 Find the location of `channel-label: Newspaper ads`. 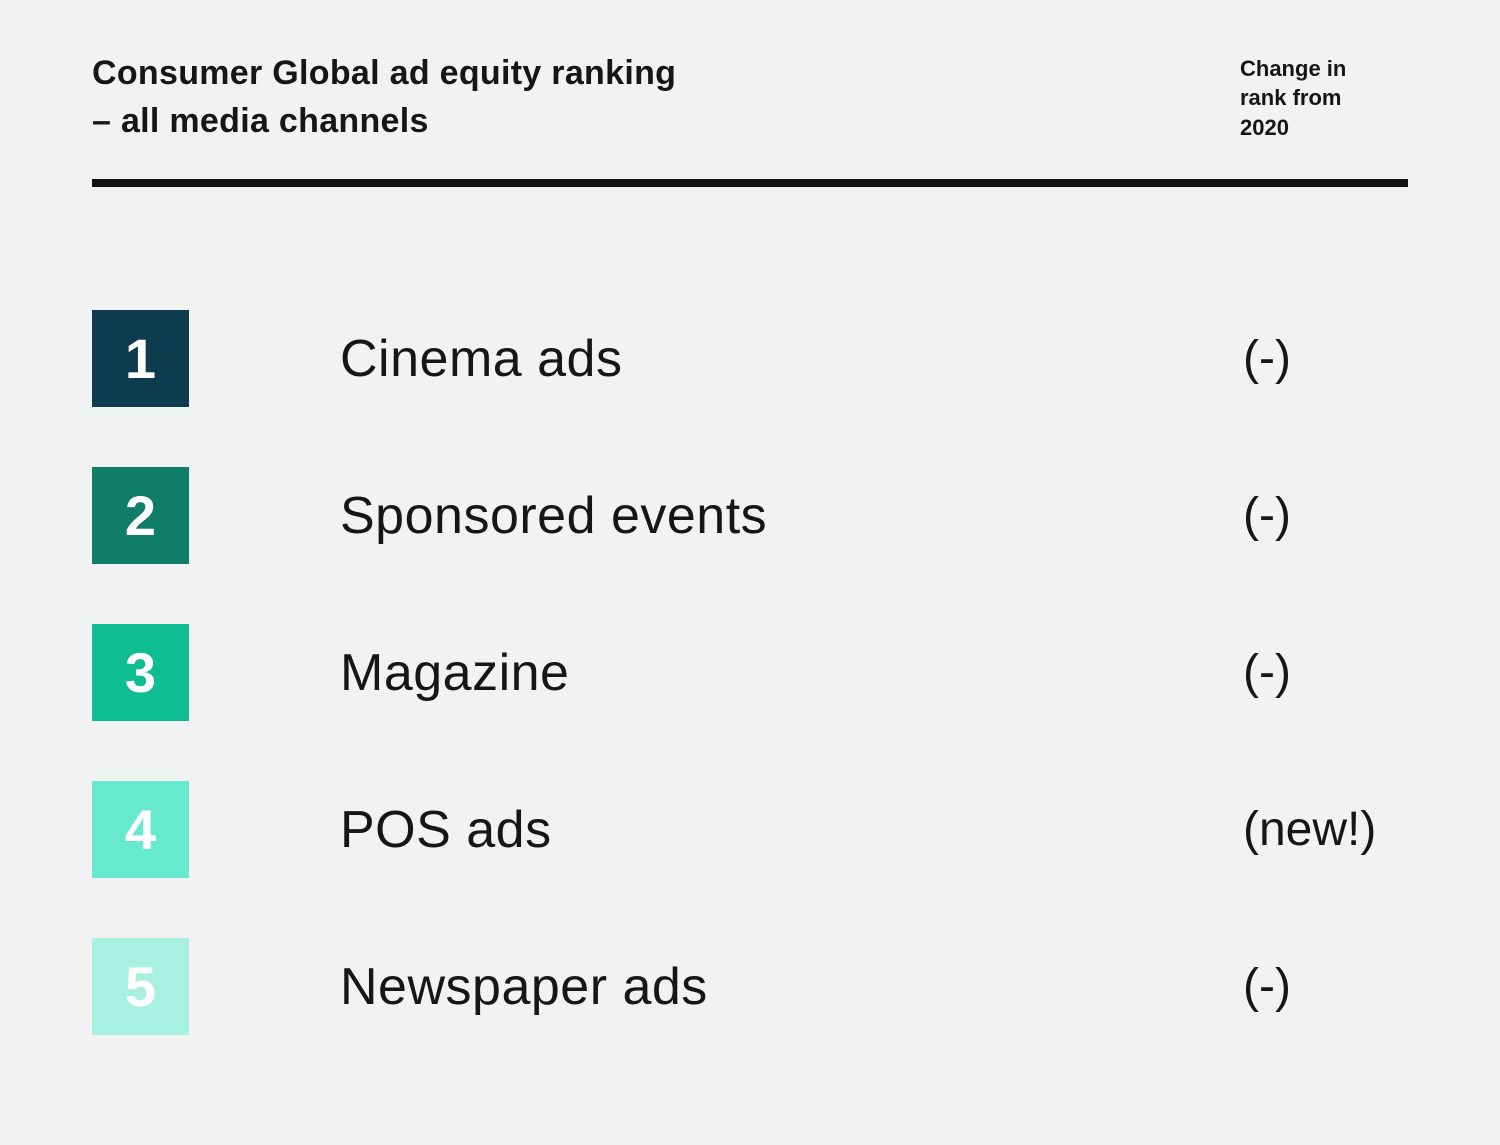

channel-label: Newspaper ads is located at coordinates (524, 986).